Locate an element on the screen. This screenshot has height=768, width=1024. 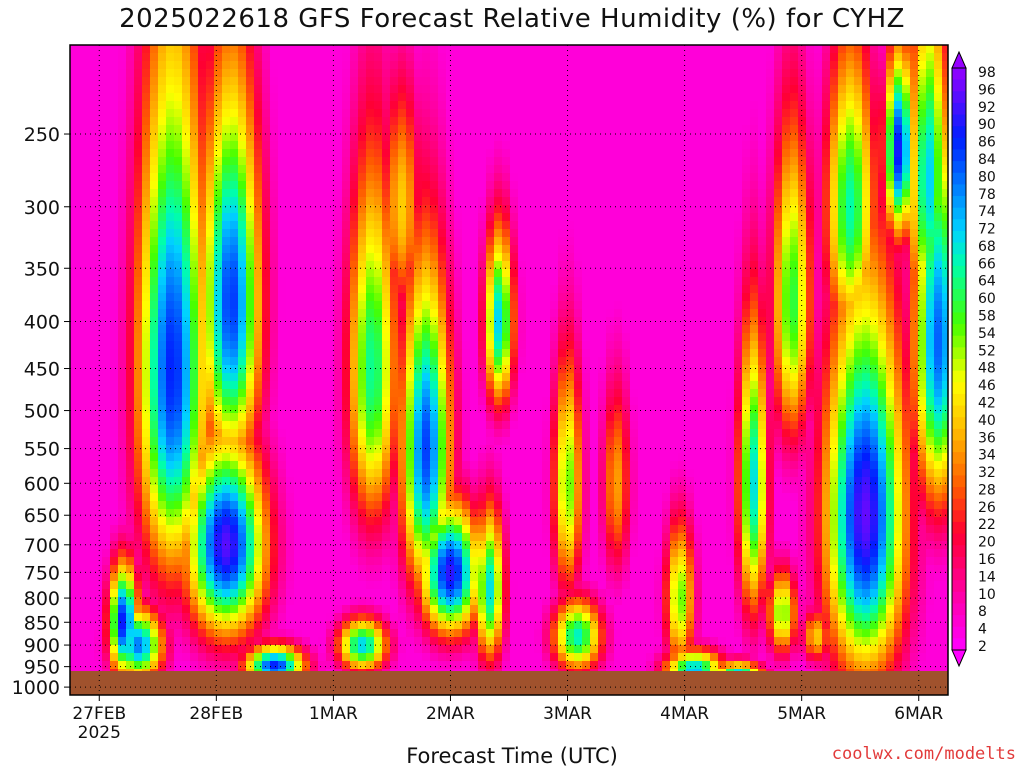
y-tick-label: 600 is located at coordinates (42, 484).